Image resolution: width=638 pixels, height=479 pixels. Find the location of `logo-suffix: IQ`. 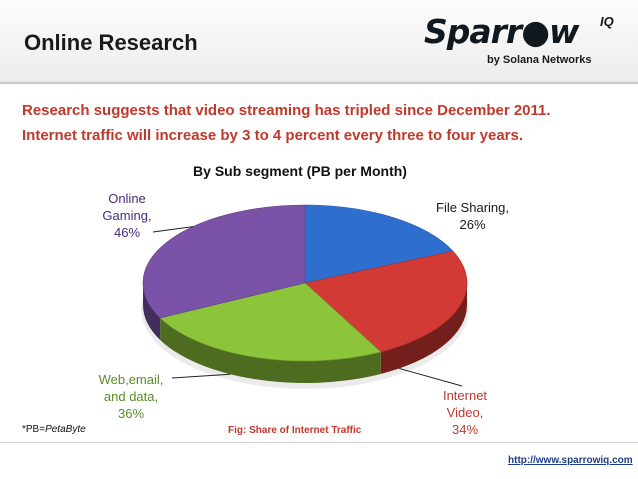

logo-suffix: IQ is located at coordinates (607, 21).